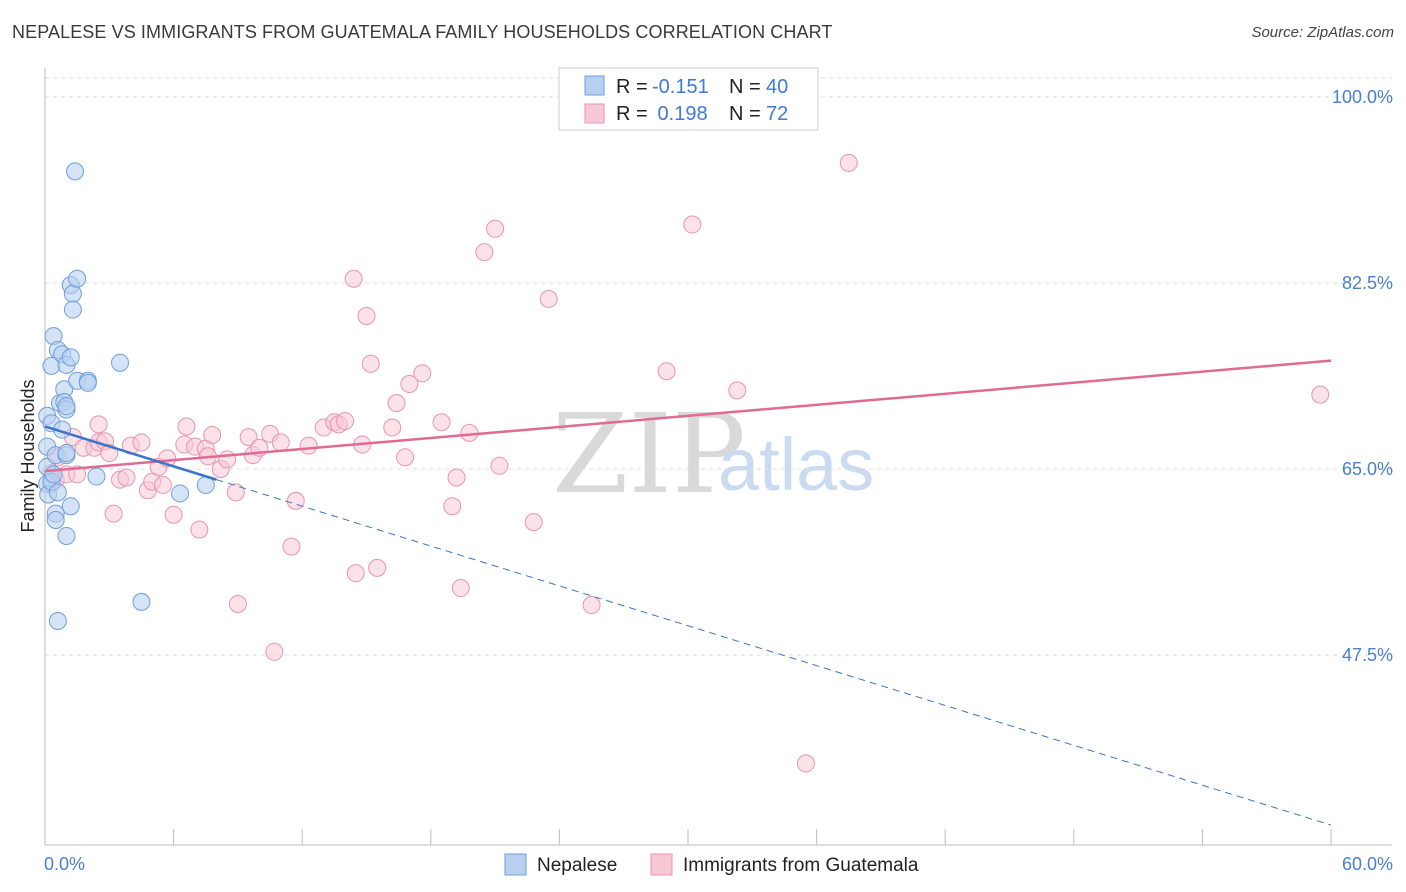 This screenshot has height=892, width=1406. Describe the element at coordinates (28, 455) in the screenshot. I see `y-axis-title: Family Households` at that location.